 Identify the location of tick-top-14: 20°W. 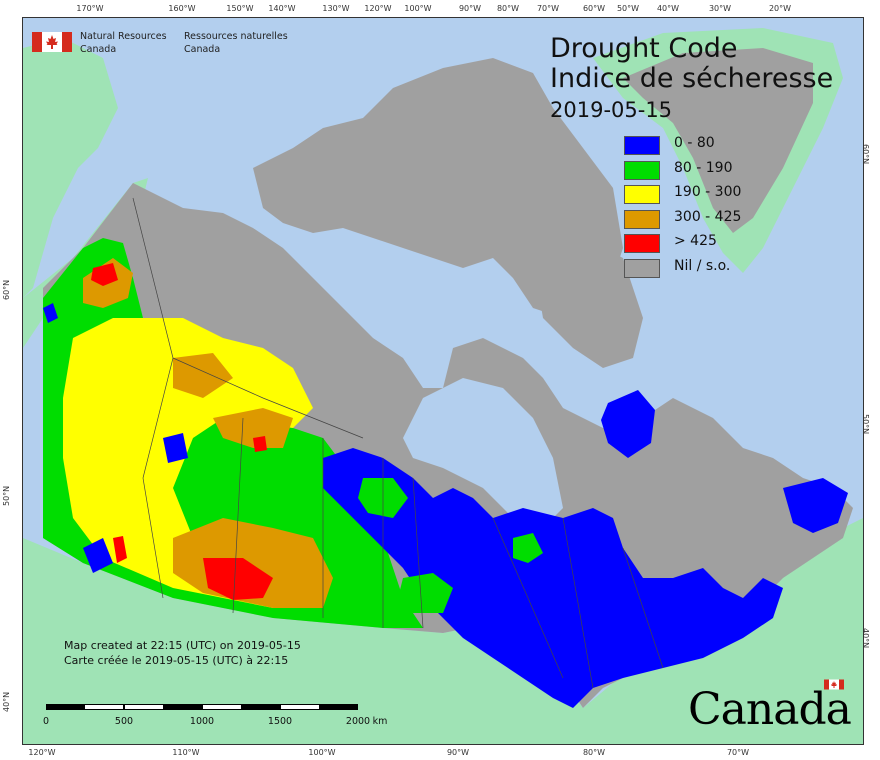
(780, 8).